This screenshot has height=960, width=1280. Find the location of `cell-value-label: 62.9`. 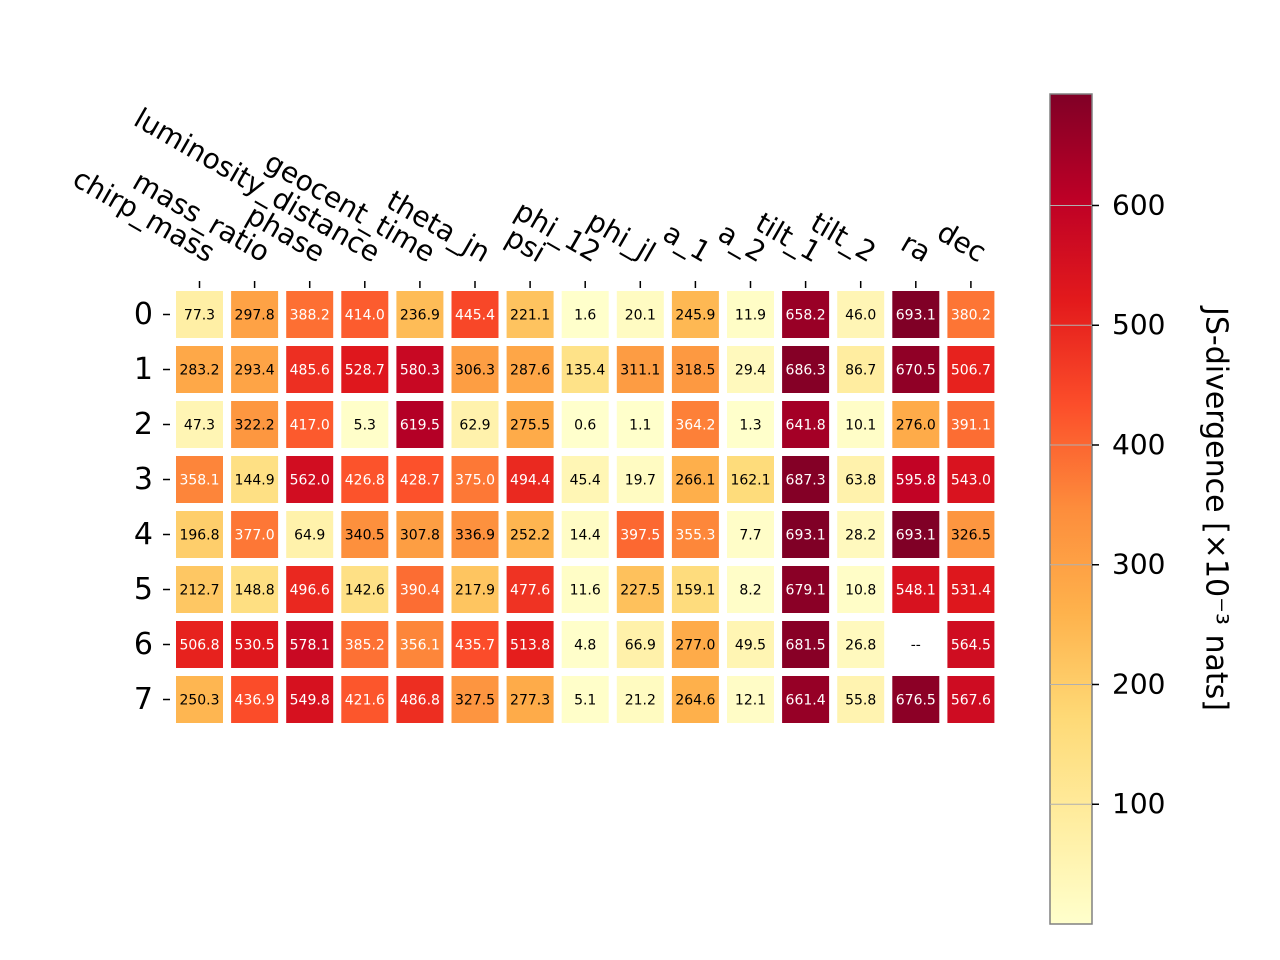

cell-value-label: 62.9 is located at coordinates (474, 426).